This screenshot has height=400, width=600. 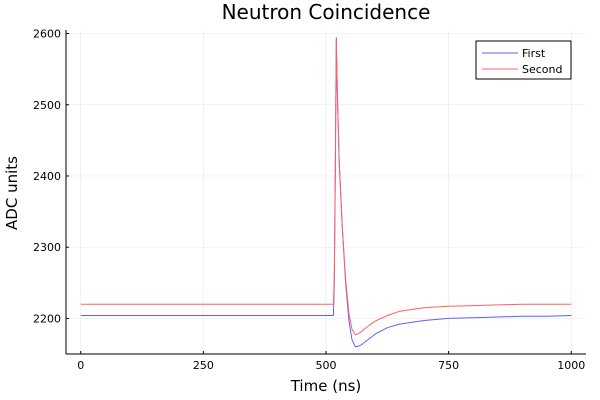 I want to click on y-axis-title: ADC units, so click(x=12, y=193).